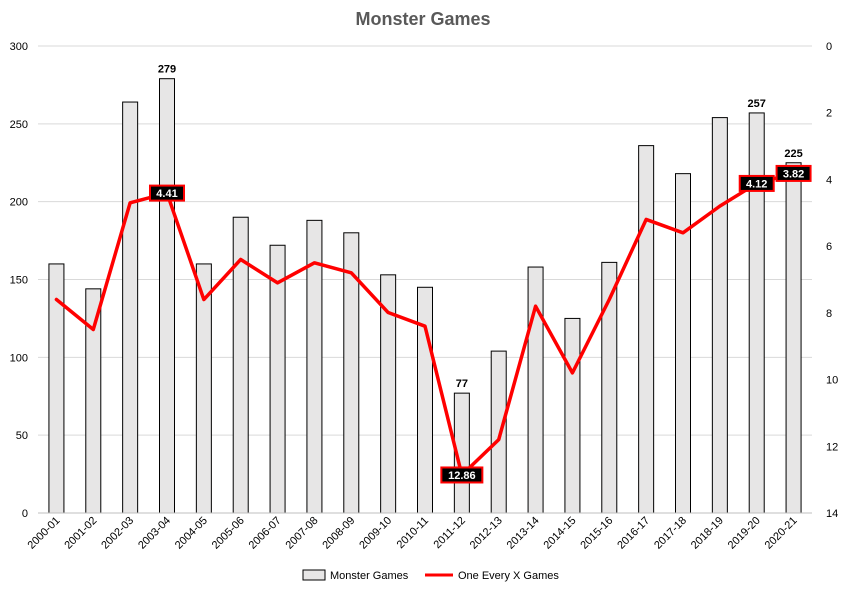 The image size is (847, 600). What do you see at coordinates (22, 436) in the screenshot?
I see `left-tick-label: 50` at bounding box center [22, 436].